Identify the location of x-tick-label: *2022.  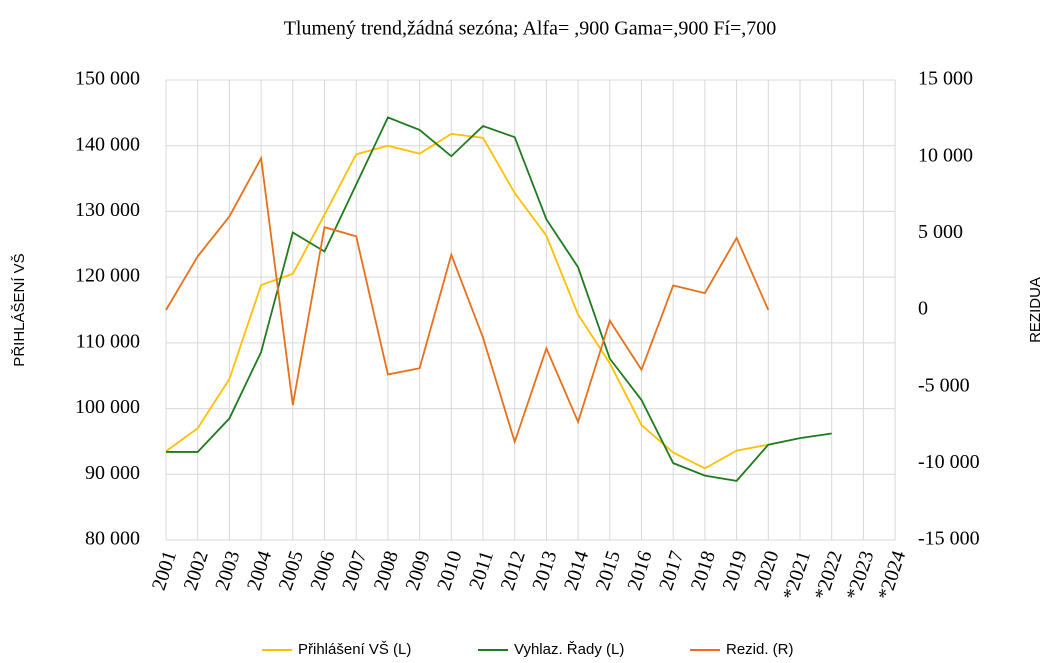
(828, 575).